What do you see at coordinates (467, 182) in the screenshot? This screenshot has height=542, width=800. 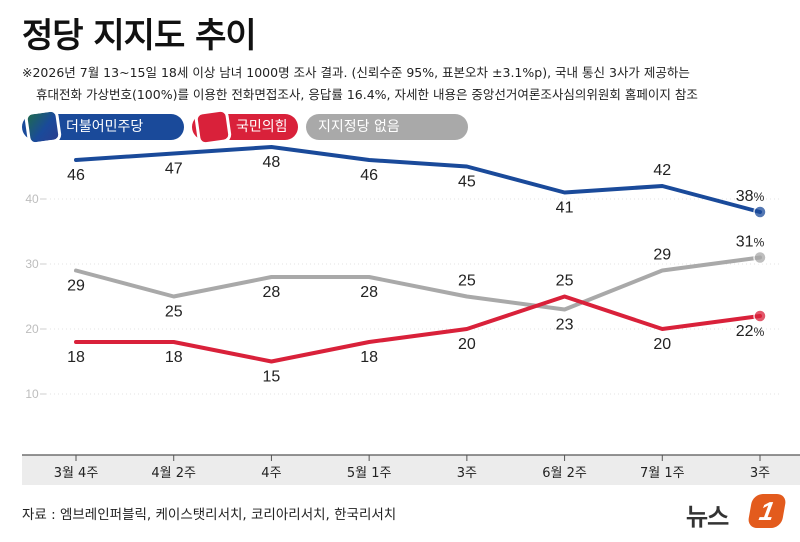 I see `data-label: 45` at bounding box center [467, 182].